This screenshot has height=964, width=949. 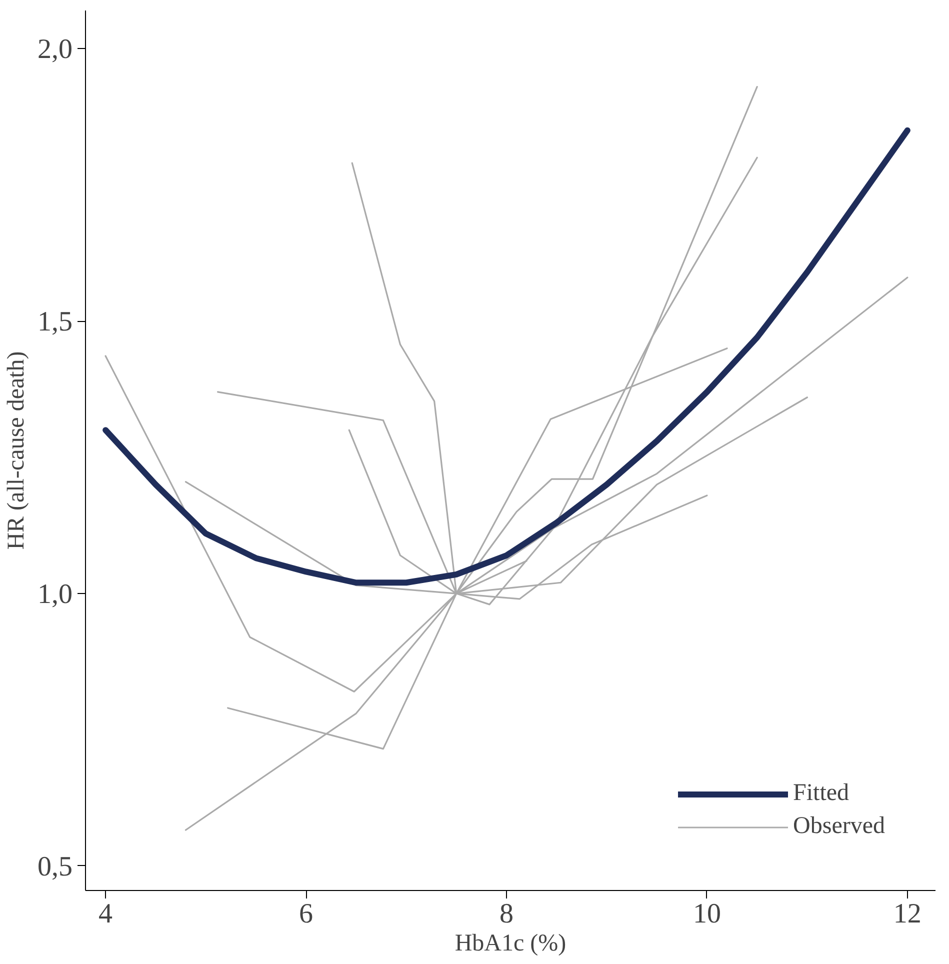 I want to click on x-tick-label: 4, so click(x=105, y=914).